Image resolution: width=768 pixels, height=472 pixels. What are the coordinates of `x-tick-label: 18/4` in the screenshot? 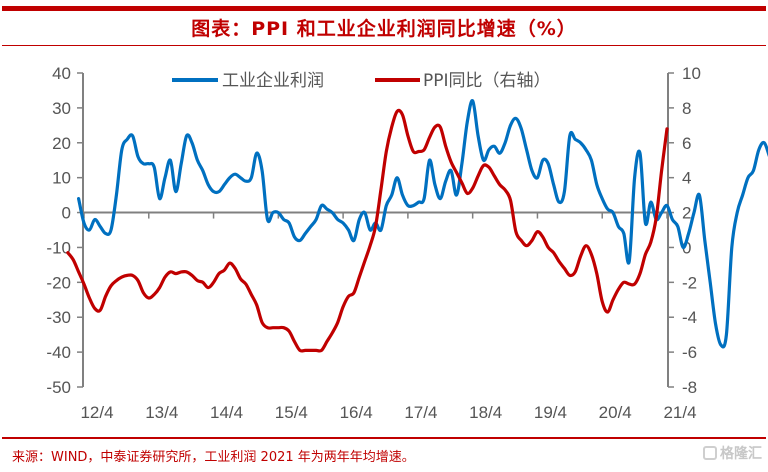 It's located at (485, 412).